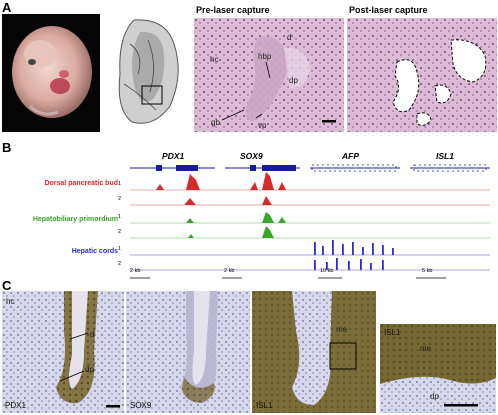 The image size is (498, 415). What do you see at coordinates (355, 168) in the screenshot?
I see `gene-model-afp` at bounding box center [355, 168].